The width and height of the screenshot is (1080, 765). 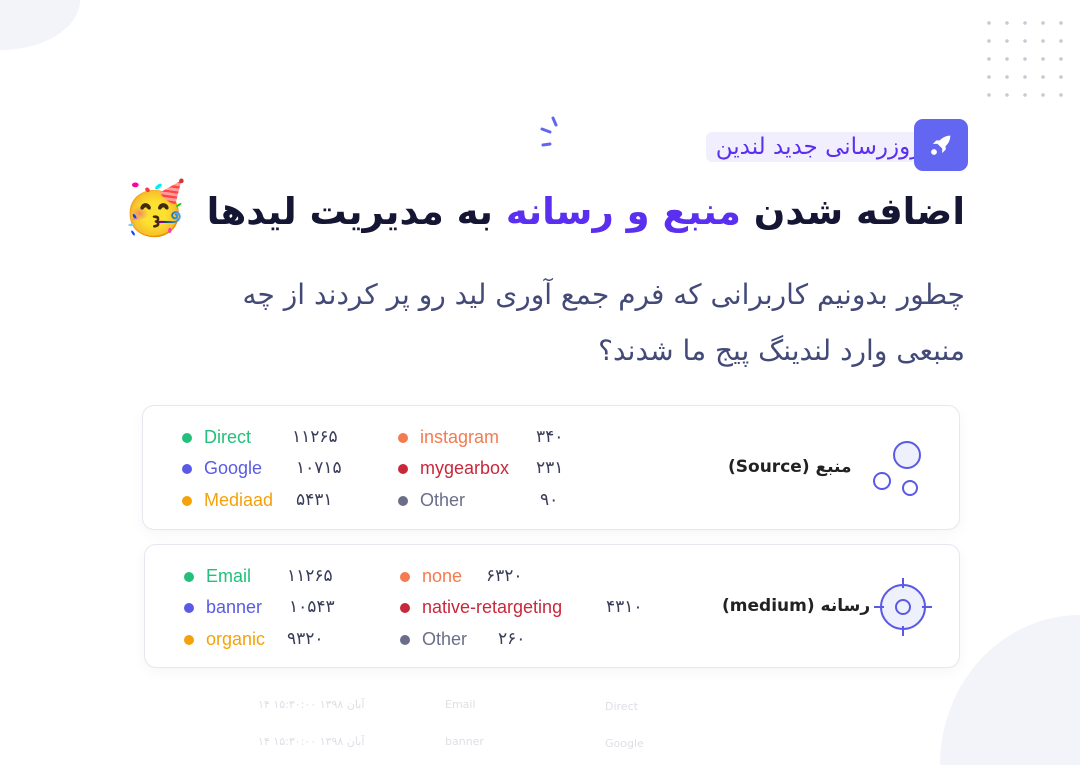 I want to click on item-count: ۲۳۱, so click(x=550, y=468).